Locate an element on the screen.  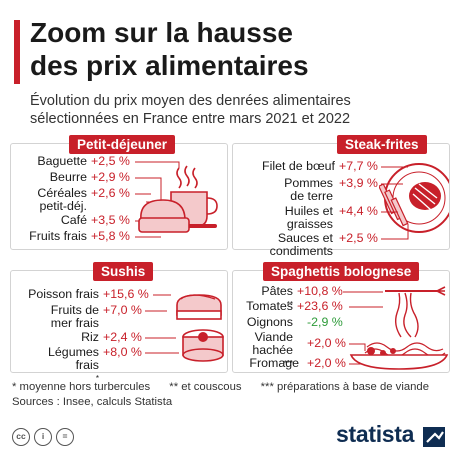
item-value: +10,8 % is located at coordinates (320, 291).